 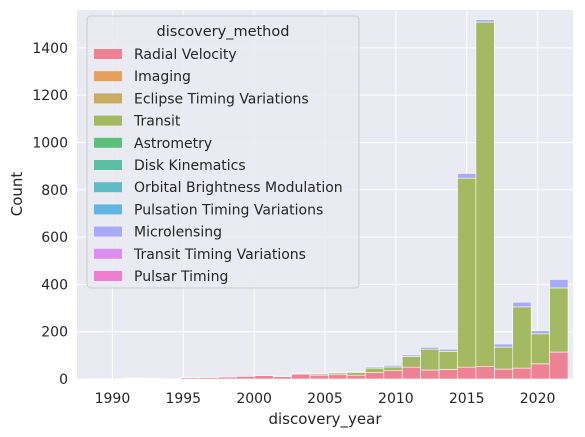 What do you see at coordinates (178, 233) in the screenshot?
I see `legend-label: Microlensing` at bounding box center [178, 233].